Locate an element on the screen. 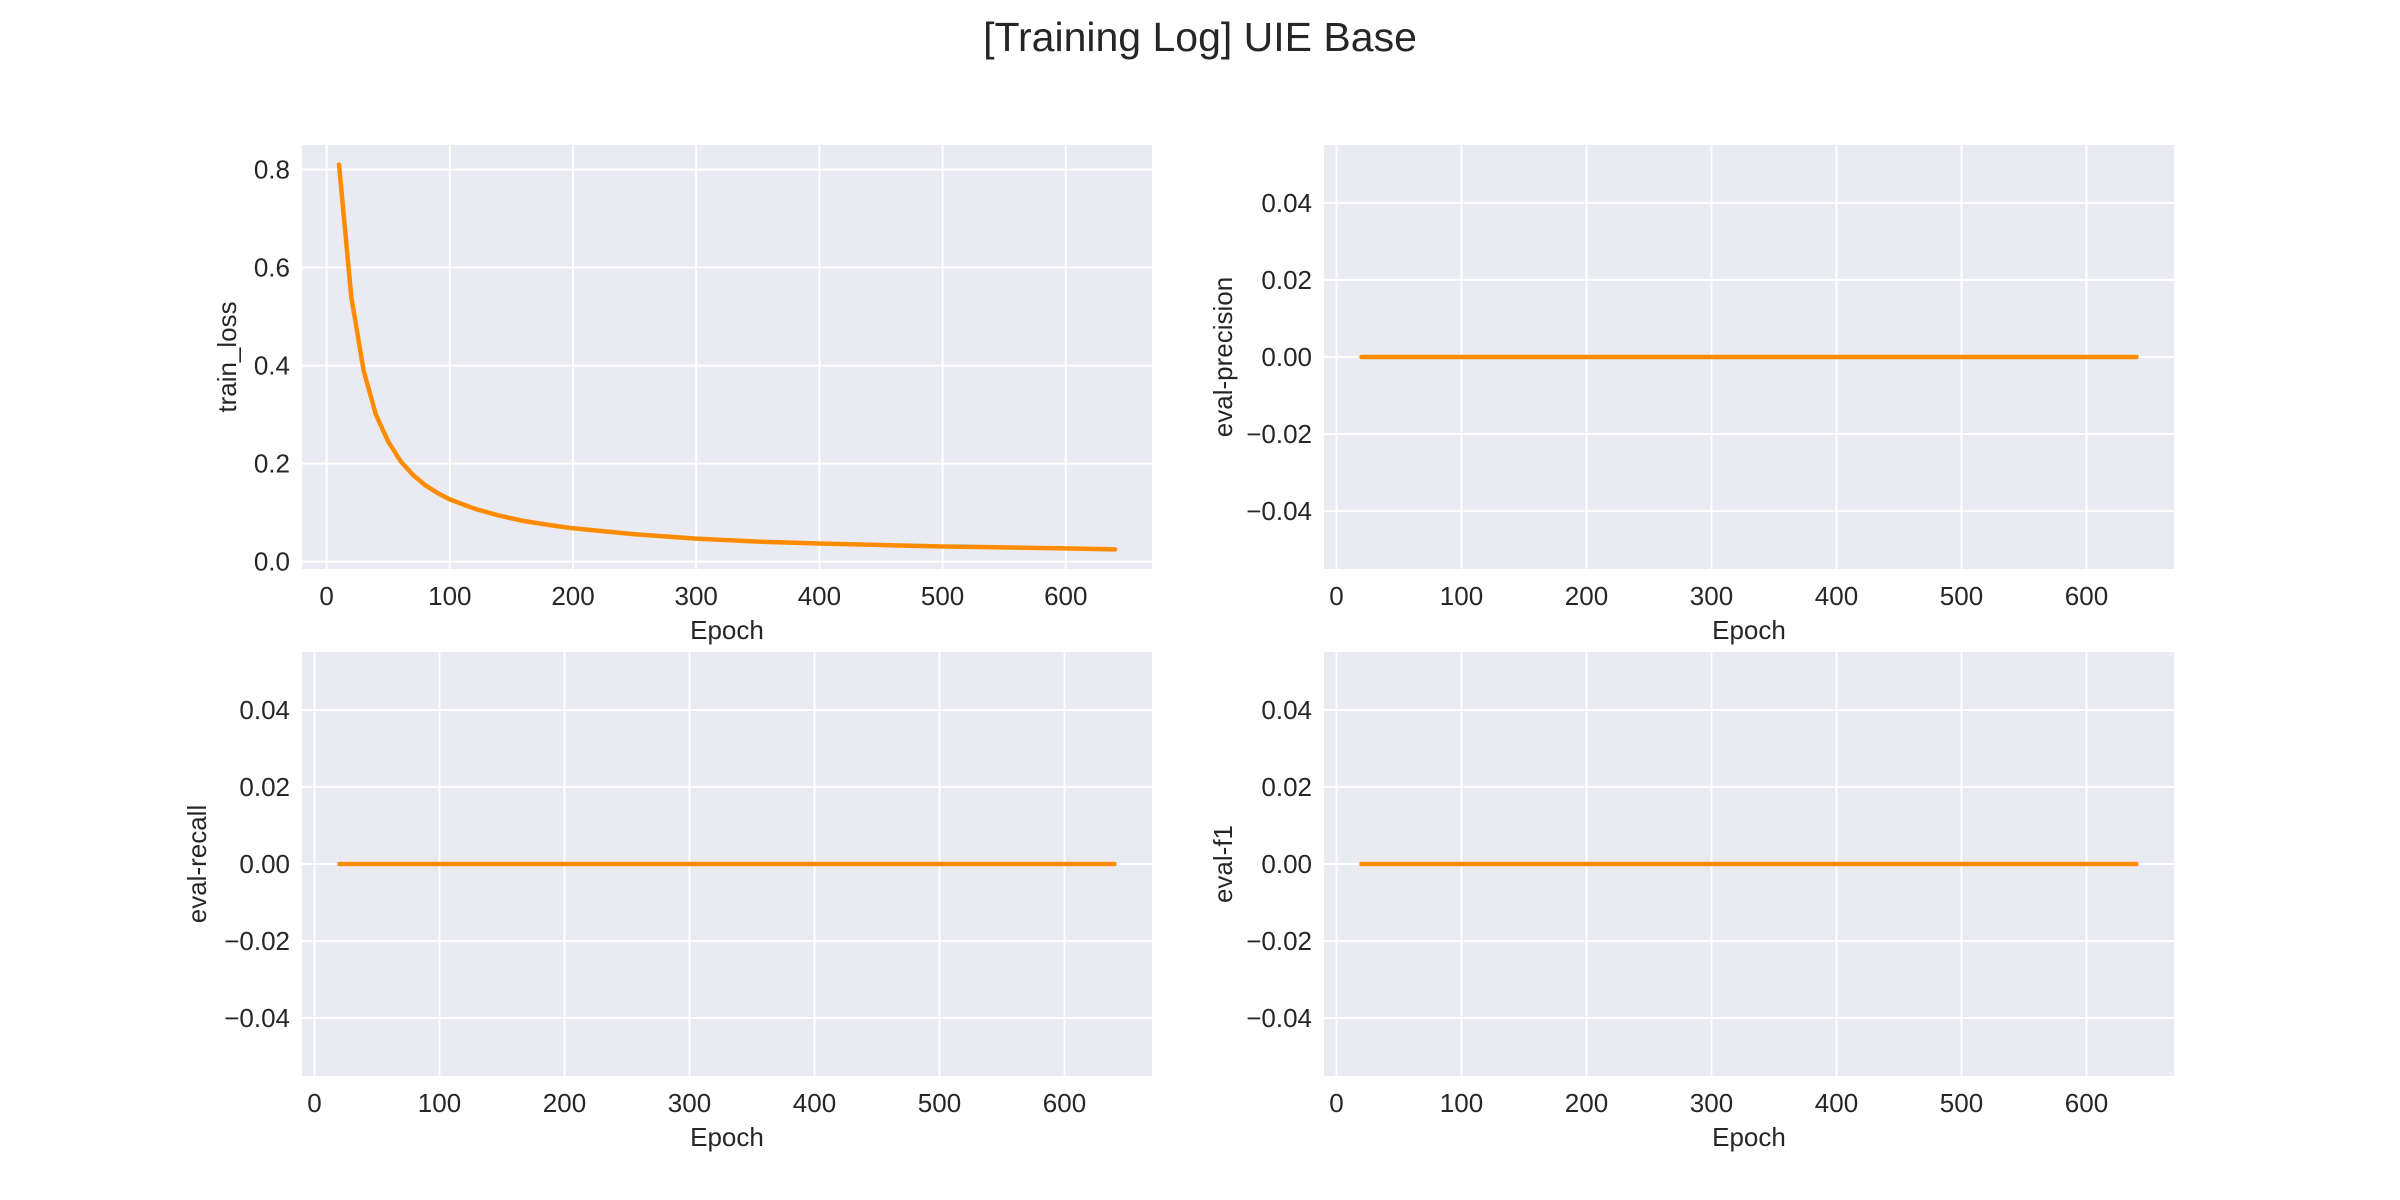  plot-area is located at coordinates (727, 357).